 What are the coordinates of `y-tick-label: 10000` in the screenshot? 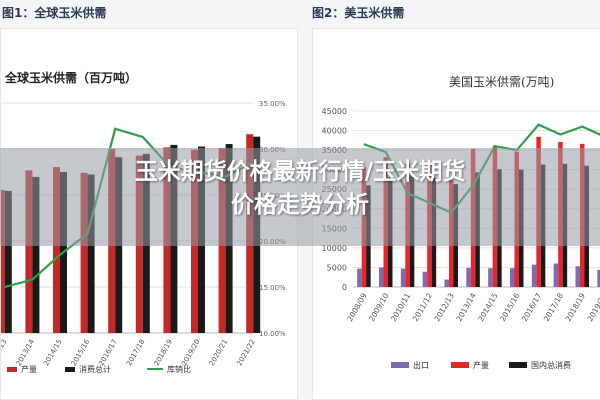 It's located at (334, 248).